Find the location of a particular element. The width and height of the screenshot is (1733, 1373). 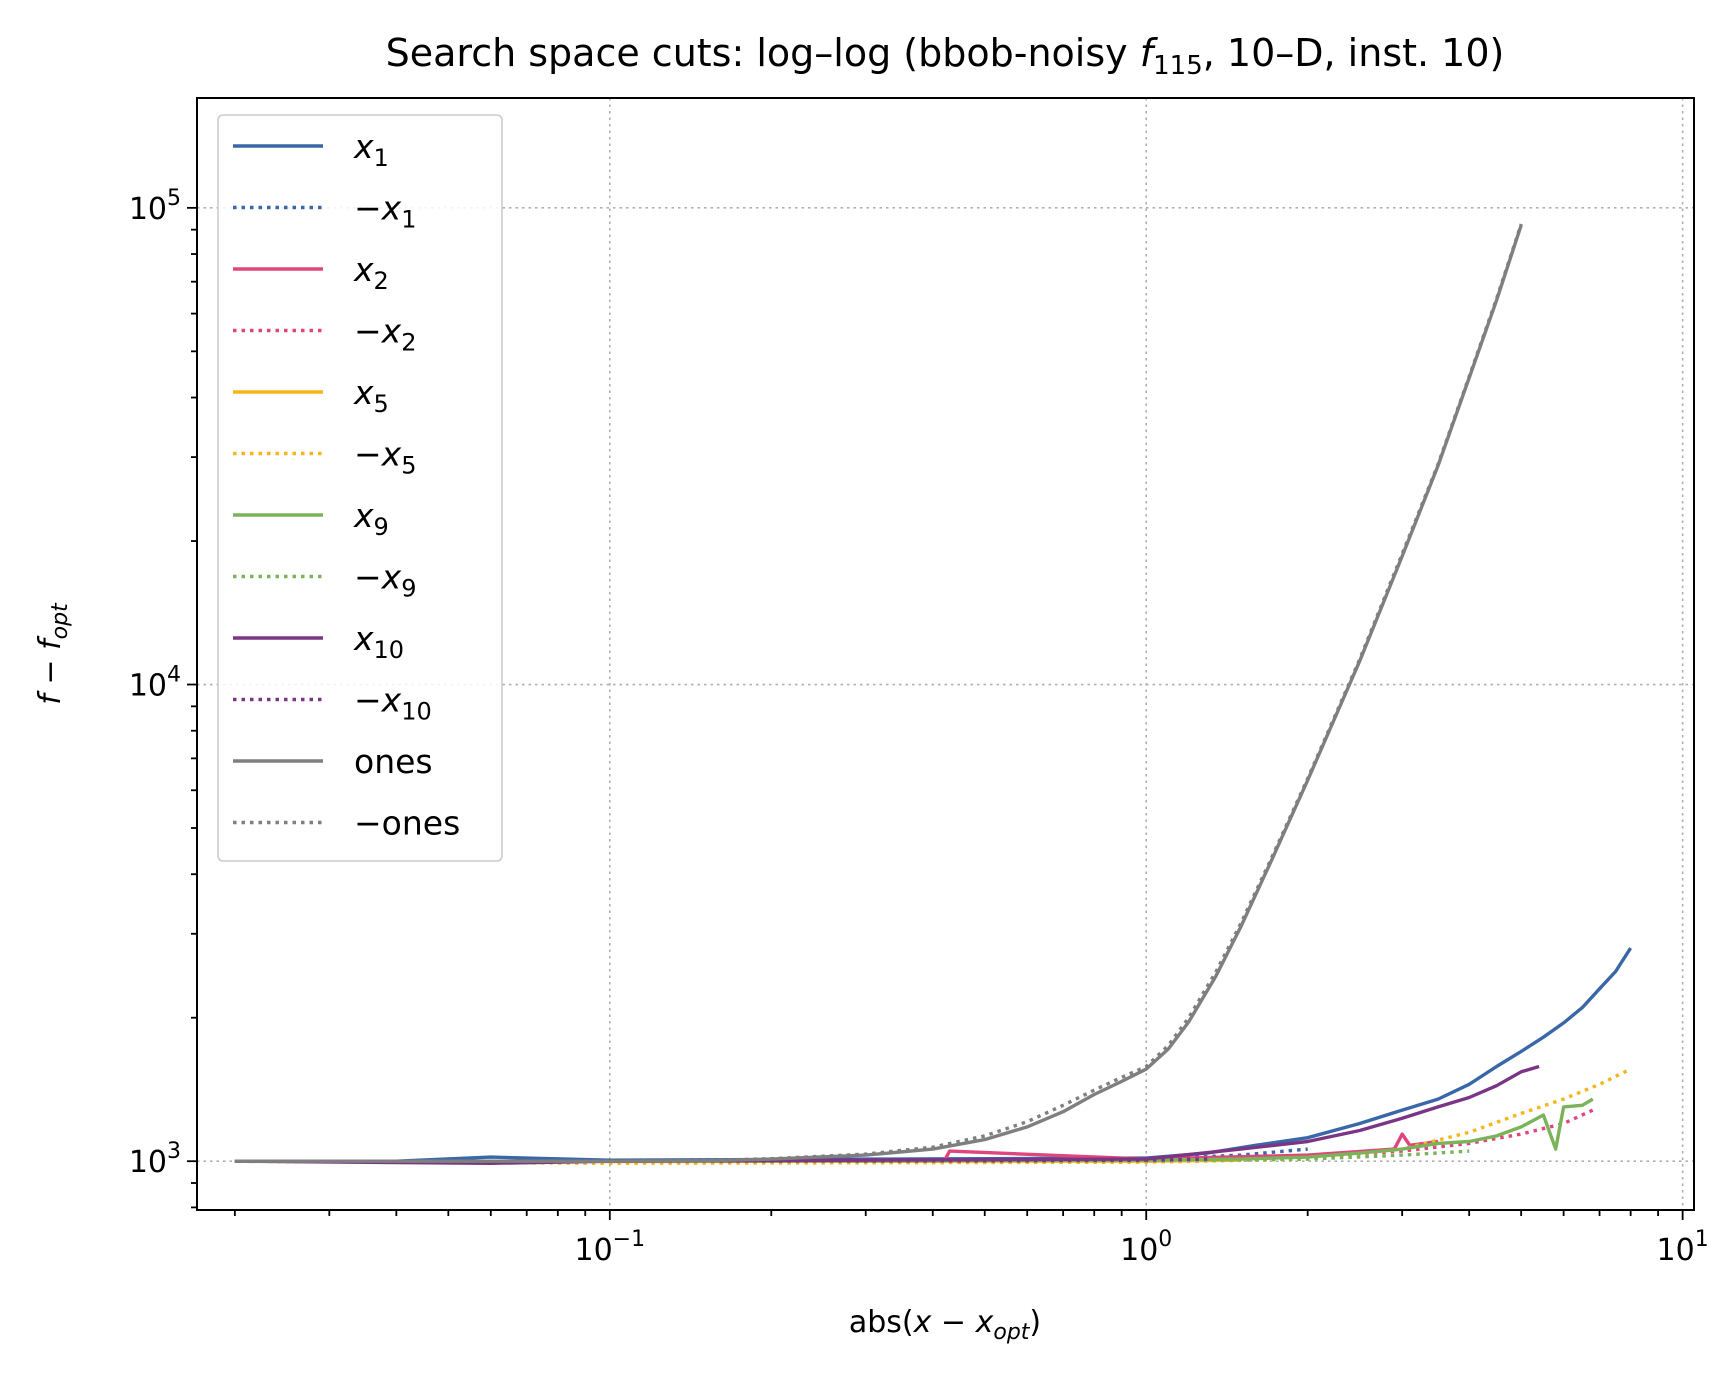

legend-label: −x1 is located at coordinates (385, 211).